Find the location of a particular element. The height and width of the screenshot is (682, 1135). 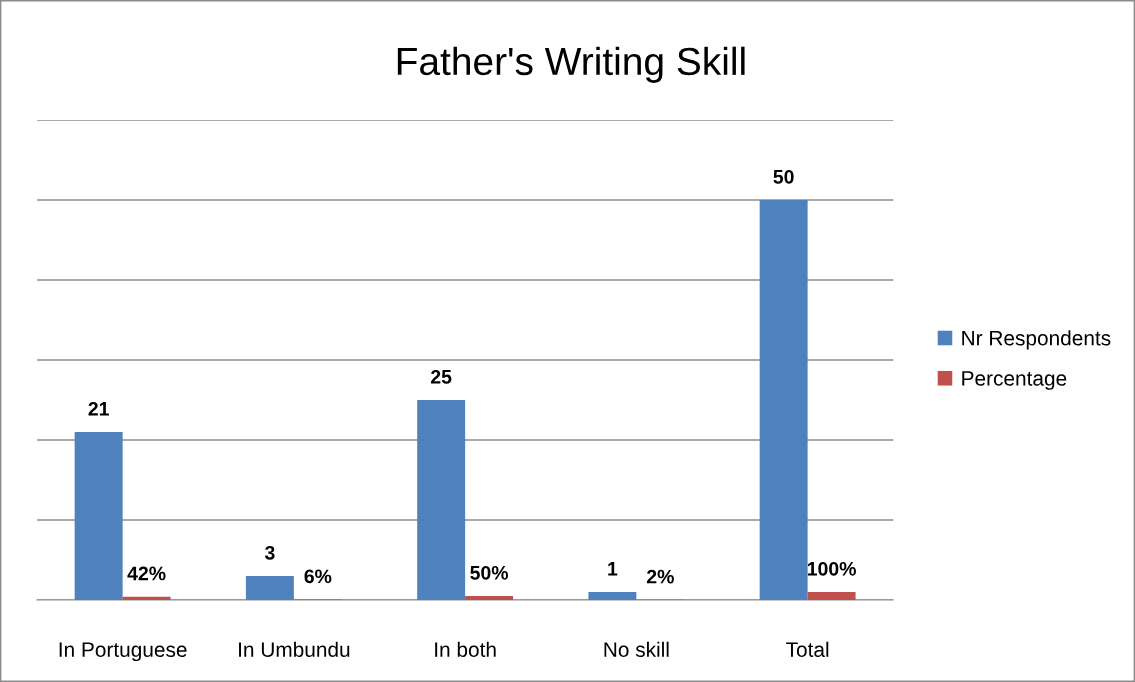

data-label: 25 is located at coordinates (441, 376).